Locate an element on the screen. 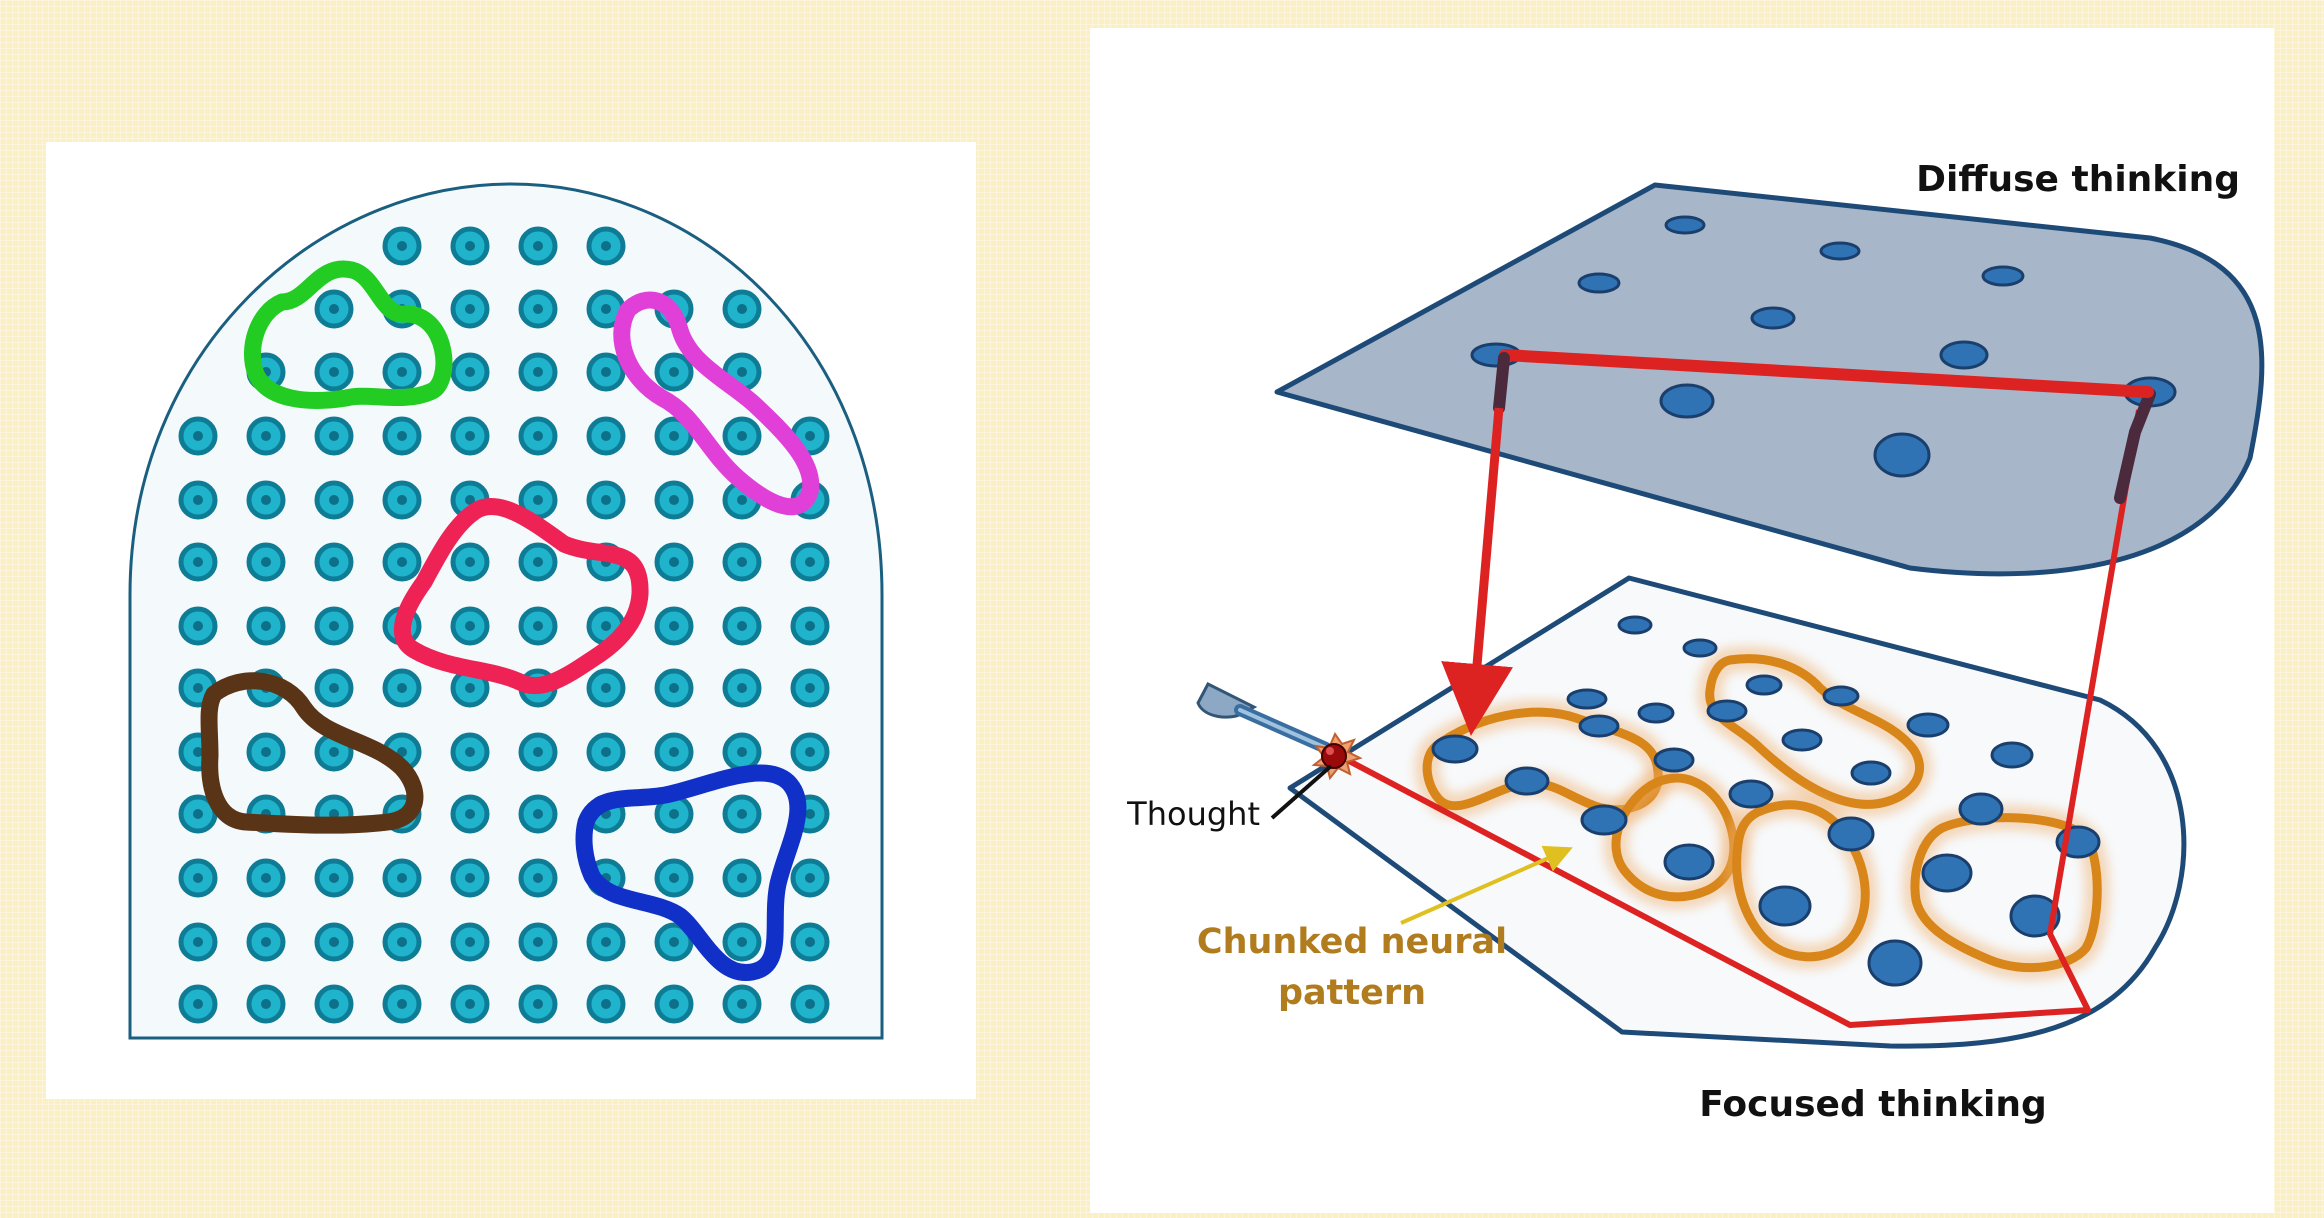 The height and width of the screenshot is (1218, 2324). focused-neurons is located at coordinates (1766, 801).